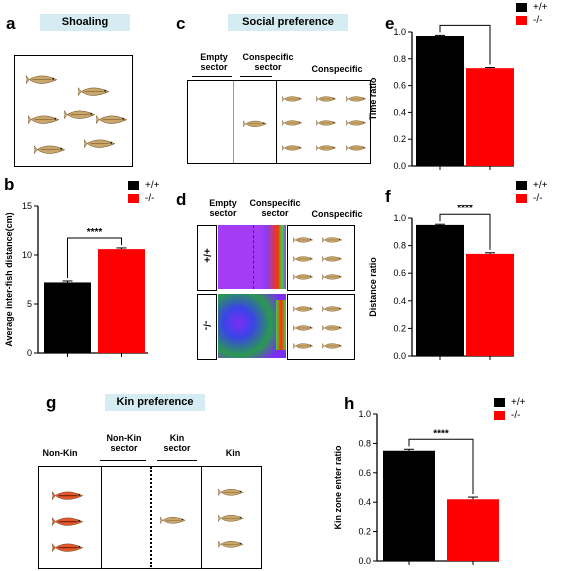 The width and height of the screenshot is (567, 571). What do you see at coordinates (321, 327) in the screenshot?
I see `d-conspecific-tank-ko` at bounding box center [321, 327].